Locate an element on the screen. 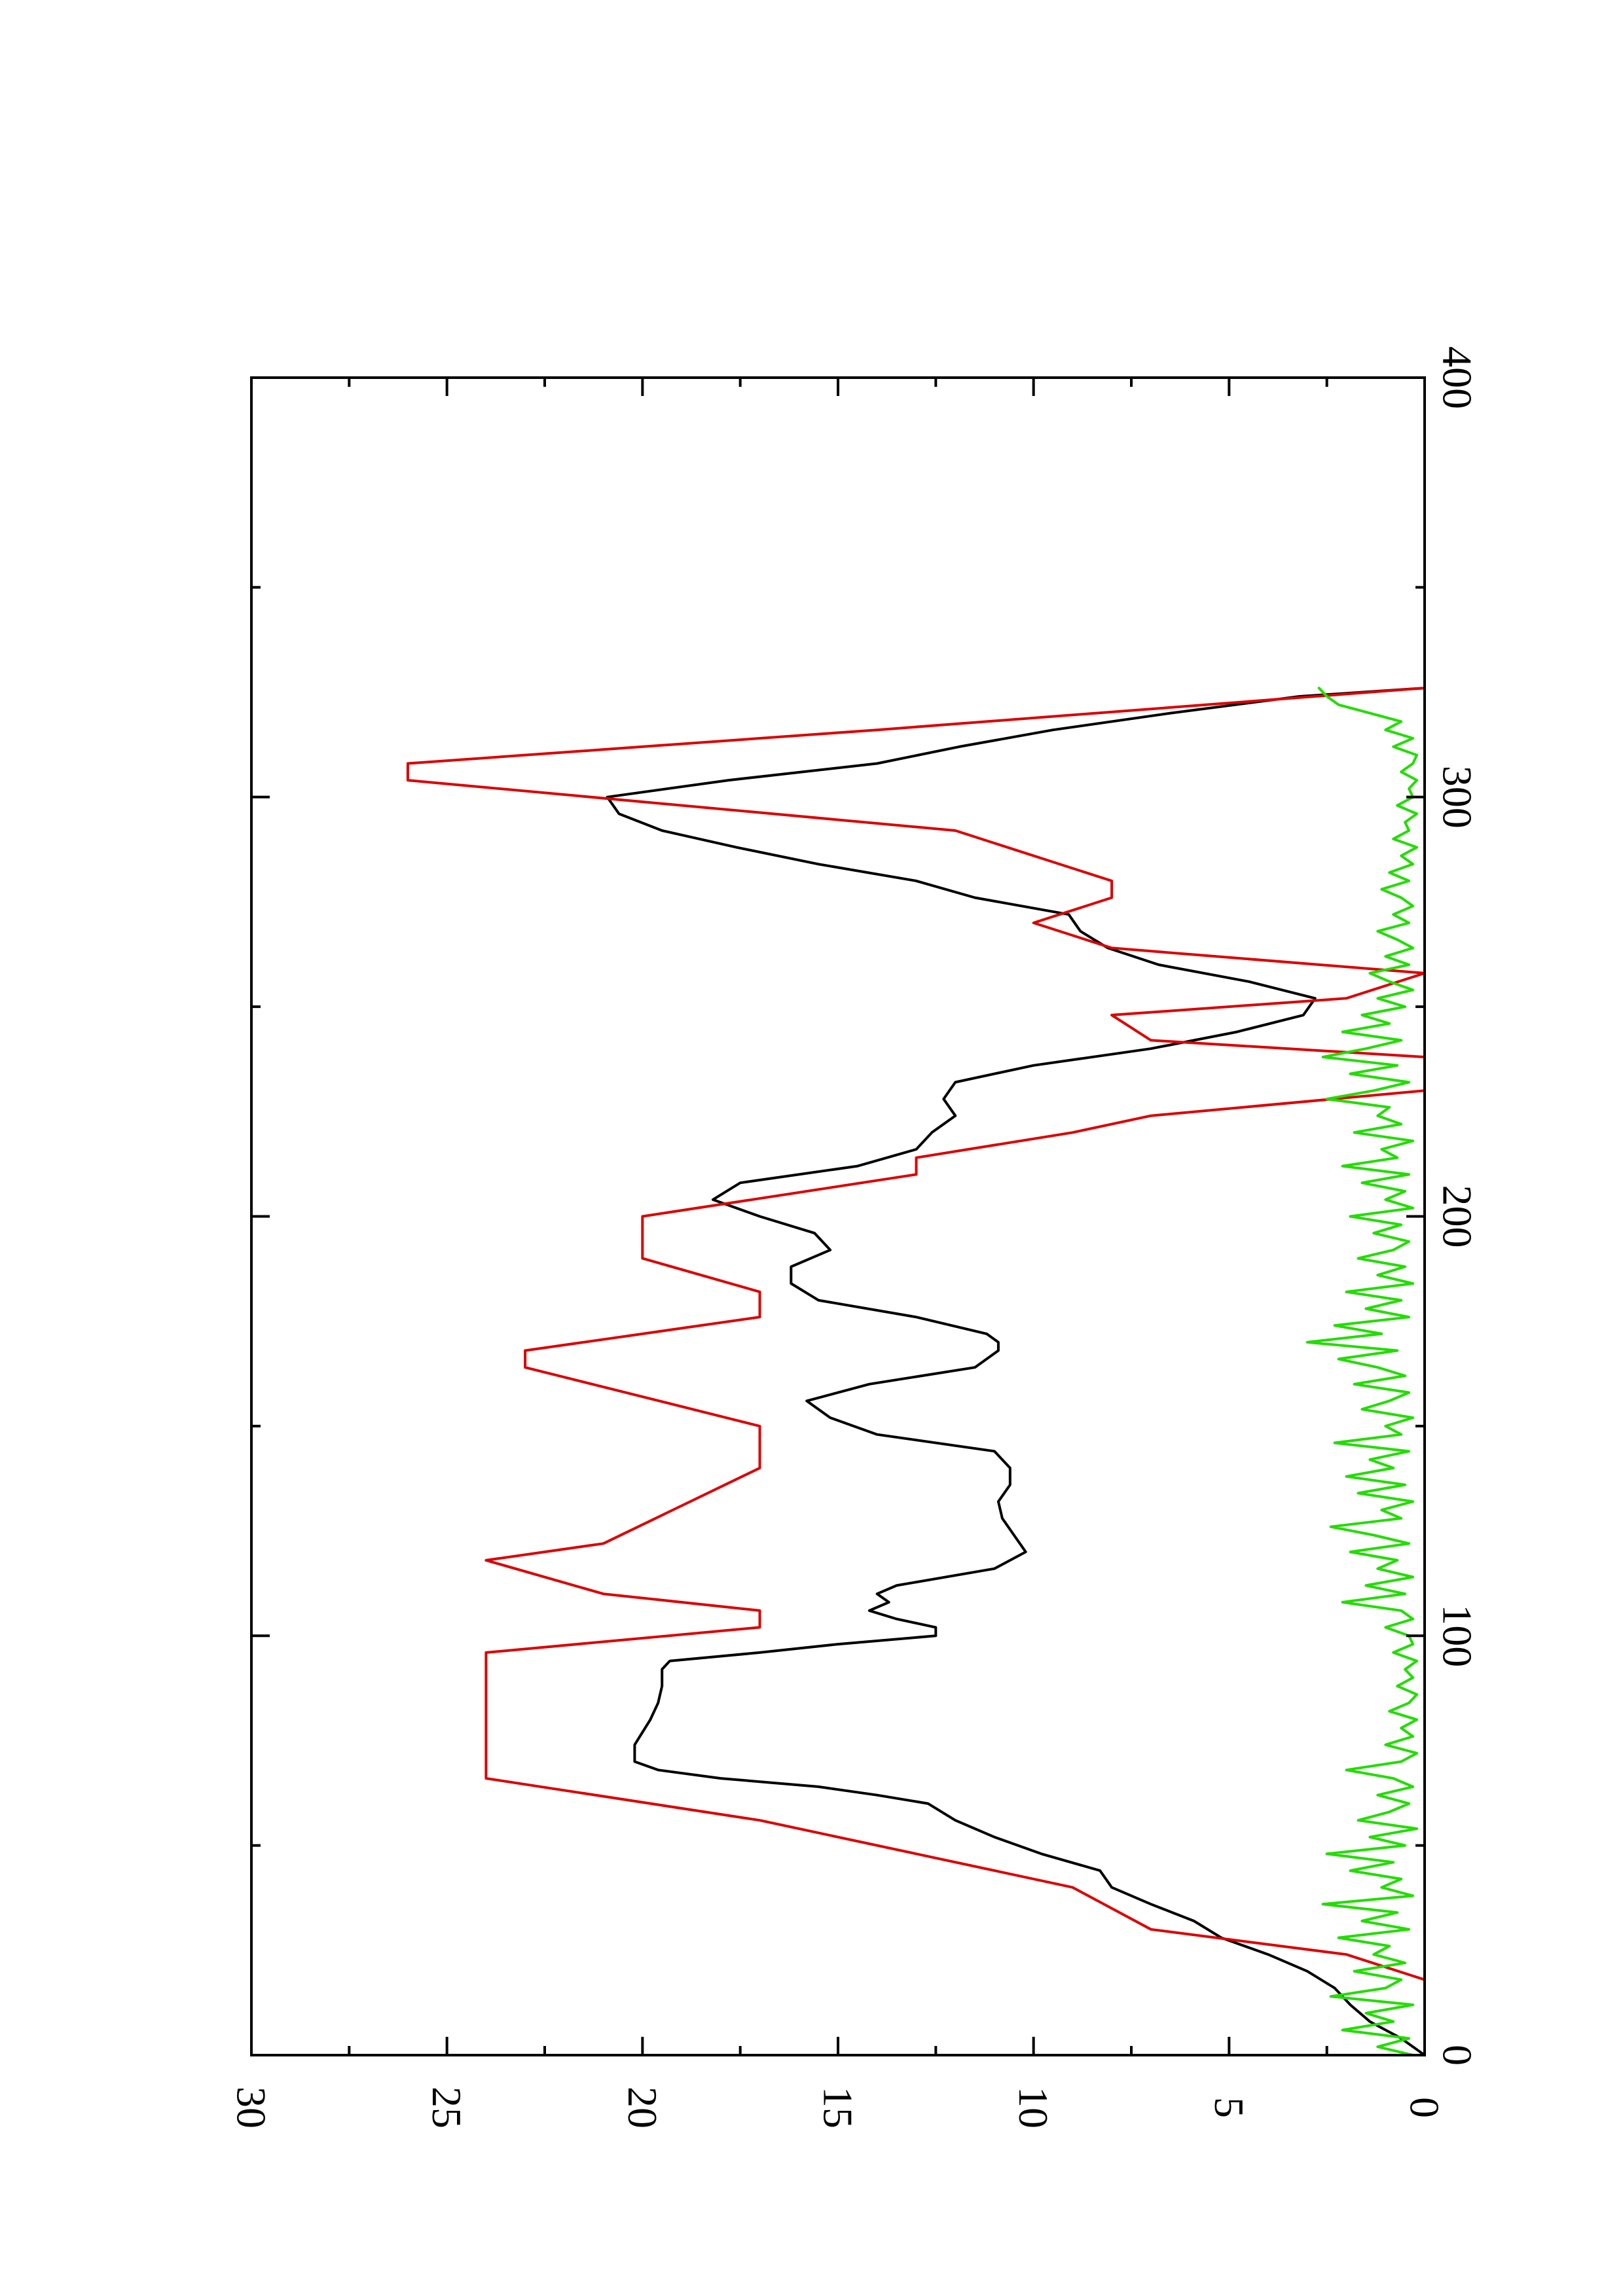 Image resolution: width=1623 pixels, height=2296 pixels. y-tick-label: 30 is located at coordinates (251, 2107).